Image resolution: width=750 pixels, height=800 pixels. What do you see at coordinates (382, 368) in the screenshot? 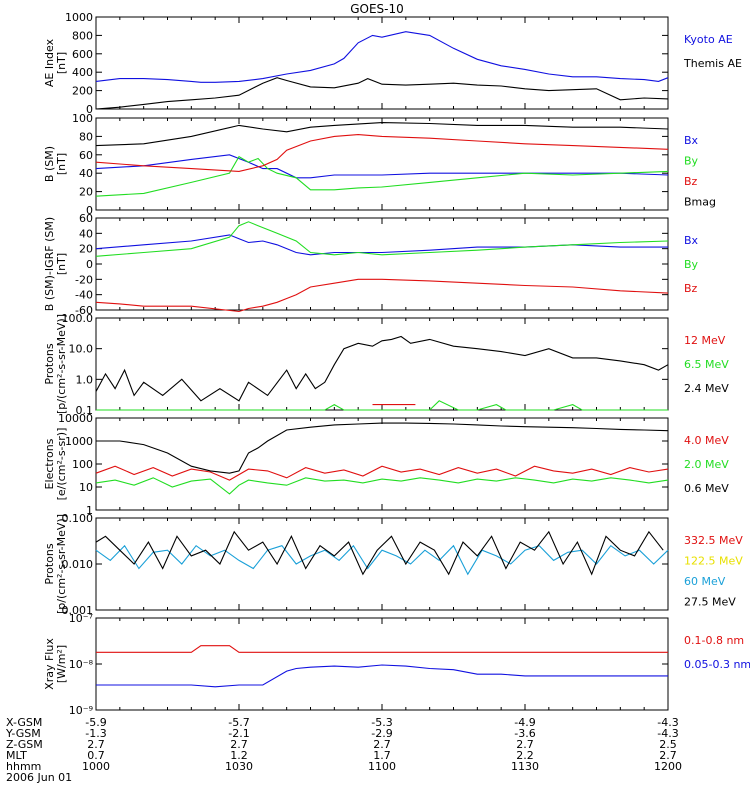
I see `series-line-2-4-mev` at bounding box center [382, 368].